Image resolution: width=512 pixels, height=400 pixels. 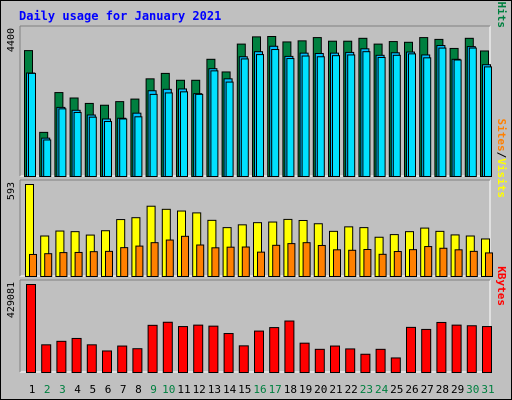 What do you see at coordinates (120, 16) in the screenshot?
I see `chart-title: Daily usage for January 2021` at bounding box center [120, 16].